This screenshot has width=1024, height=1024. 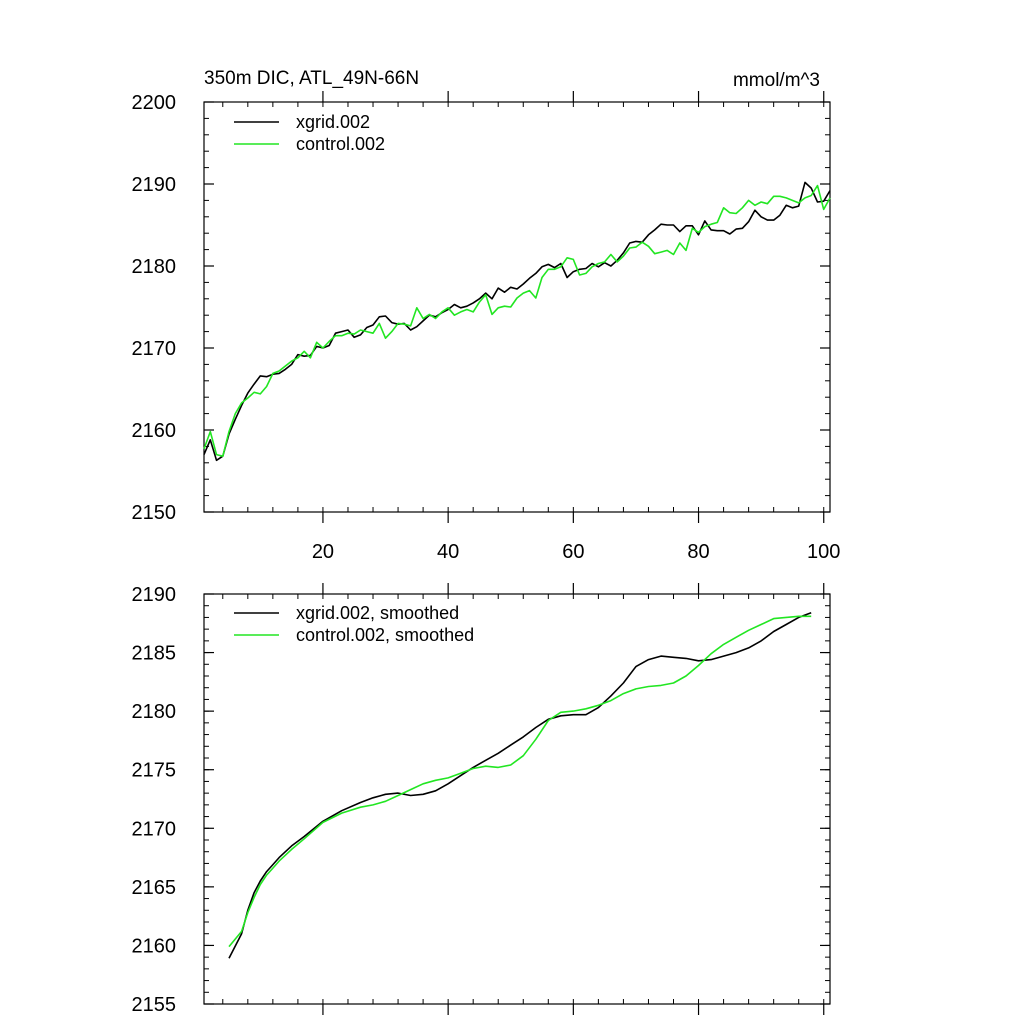 I want to click on top-x-tick-label: 60, so click(x=573, y=552).